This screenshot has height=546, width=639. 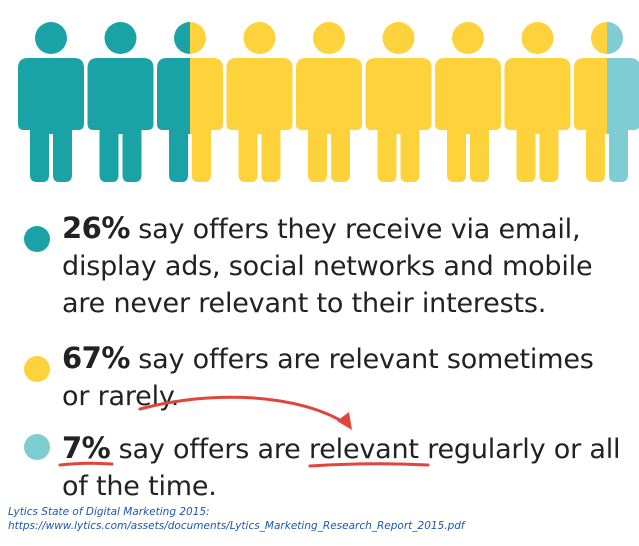 What do you see at coordinates (209, 449) in the screenshot?
I see `stat-line-text: say offers are` at bounding box center [209, 449].